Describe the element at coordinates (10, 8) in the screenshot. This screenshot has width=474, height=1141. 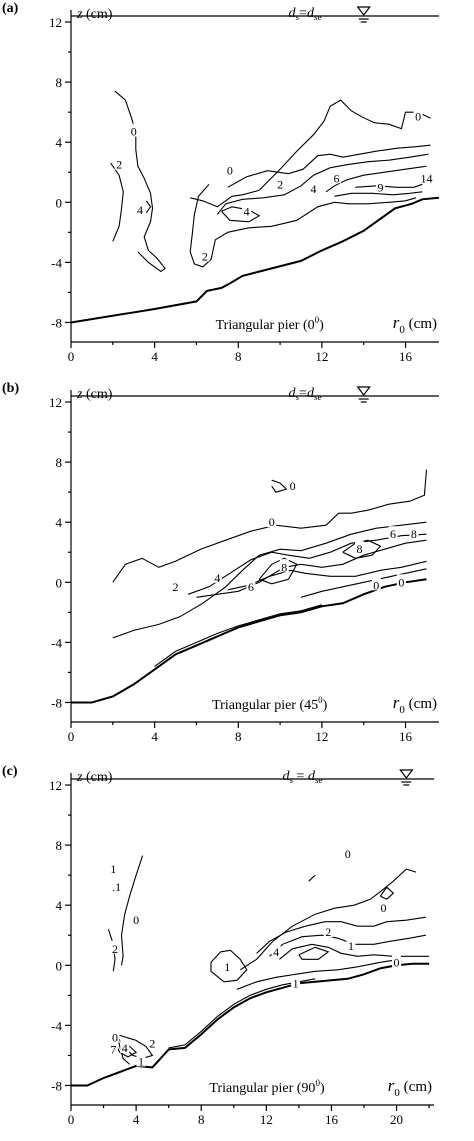
I see `panel-label: (a)` at that location.